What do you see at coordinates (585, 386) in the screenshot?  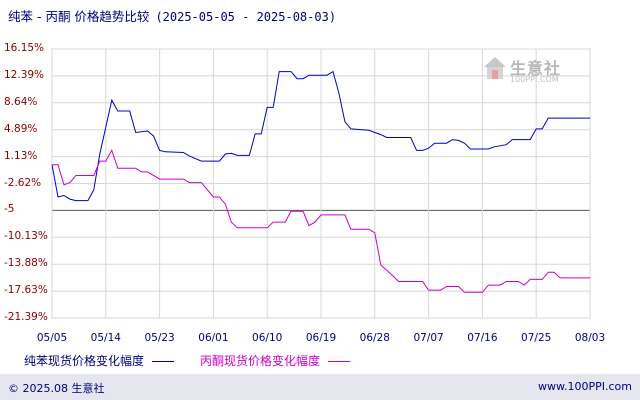 I see `footer-site-link: www.100PPI.com` at bounding box center [585, 386].